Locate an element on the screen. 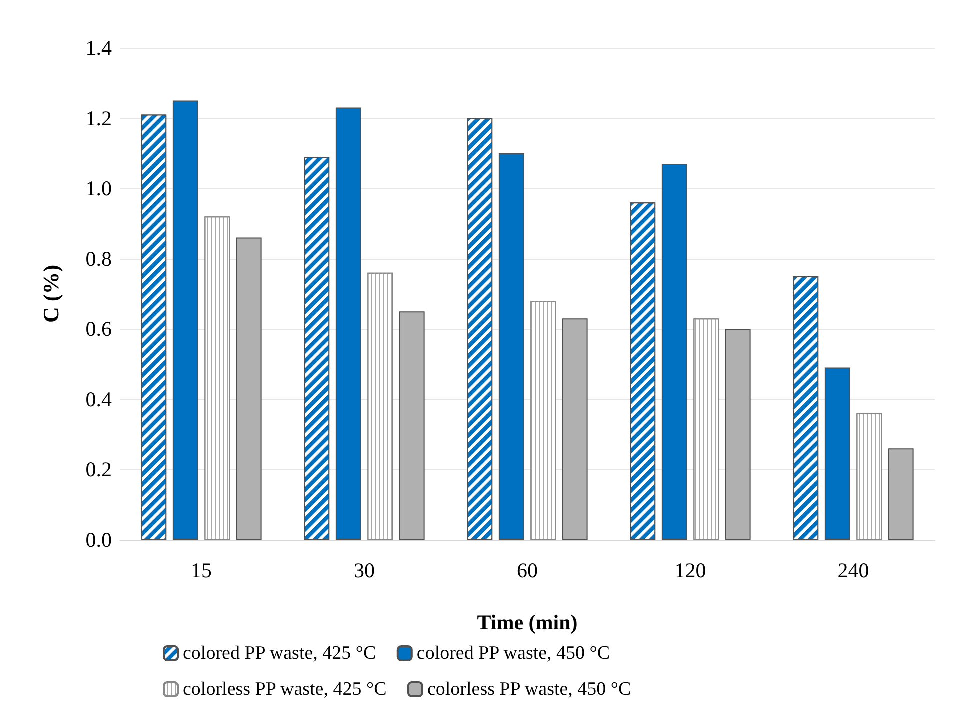 This screenshot has width=965, height=726. x-tick-label: 240 is located at coordinates (854, 570).